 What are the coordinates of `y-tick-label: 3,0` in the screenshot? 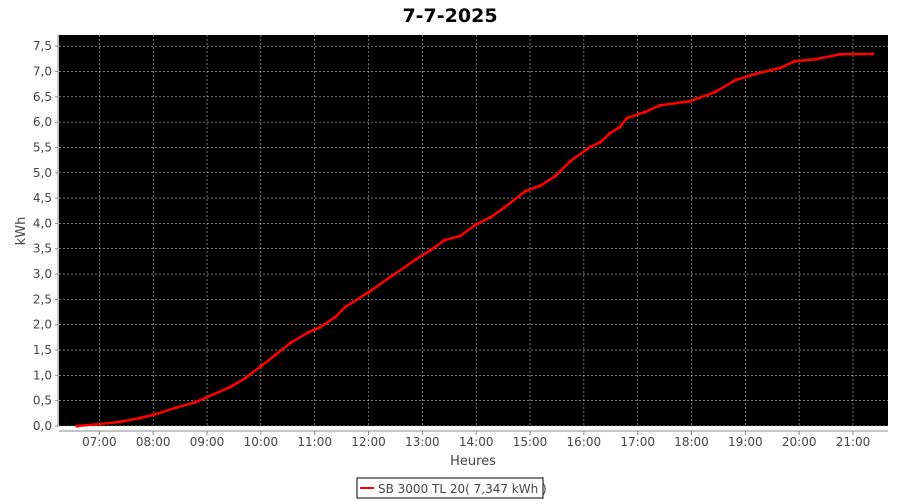 It's located at (42, 274).